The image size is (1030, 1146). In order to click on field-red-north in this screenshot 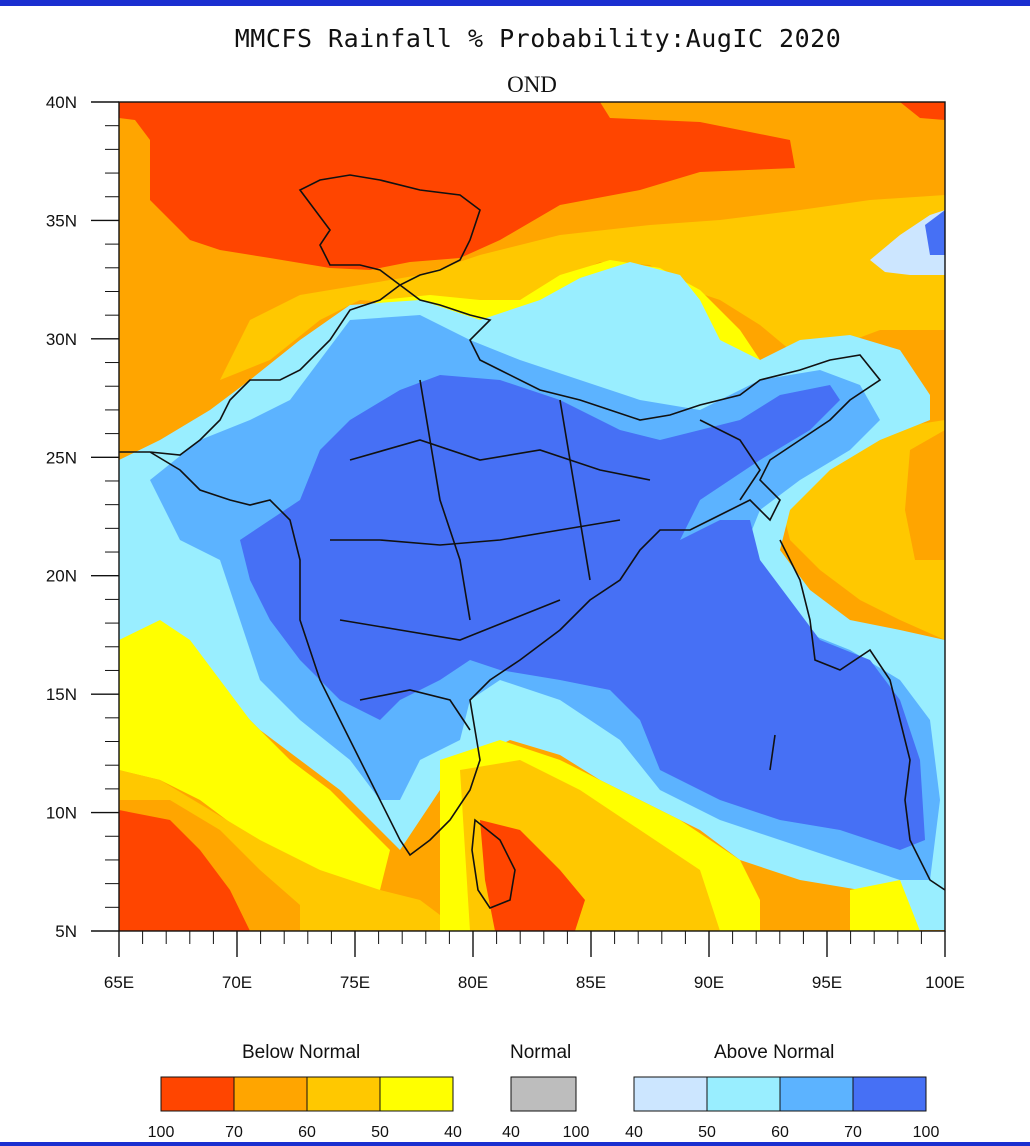, I will do `click(457, 186)`.